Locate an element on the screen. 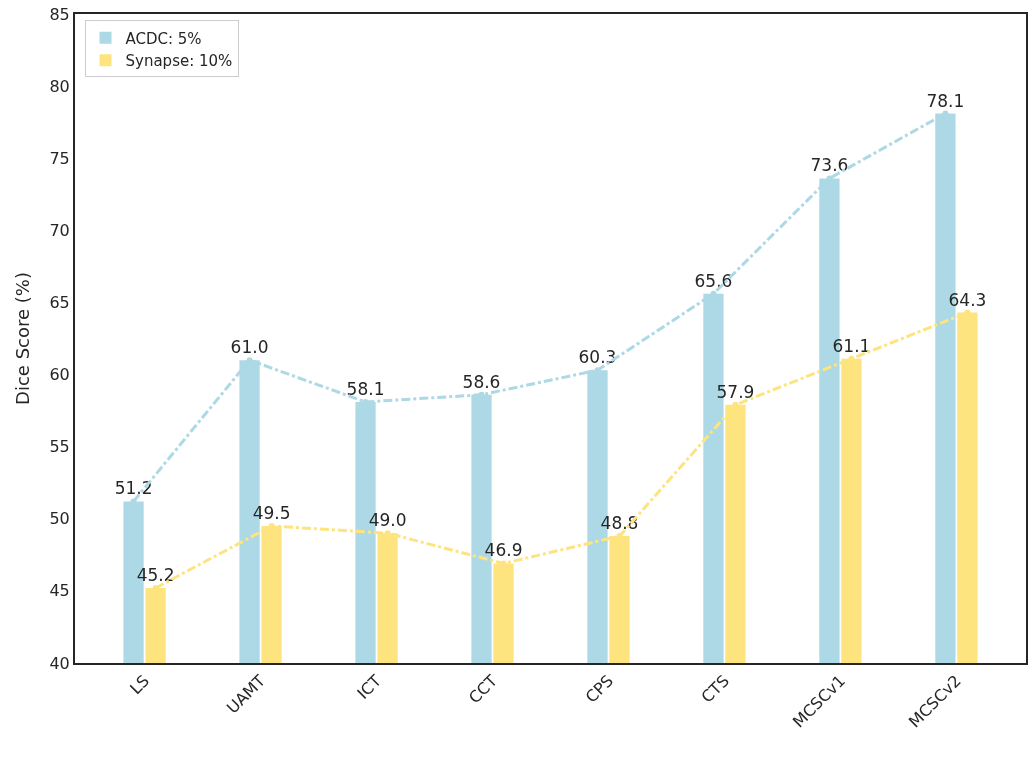  y-tick-label: 50 is located at coordinates (59, 519).